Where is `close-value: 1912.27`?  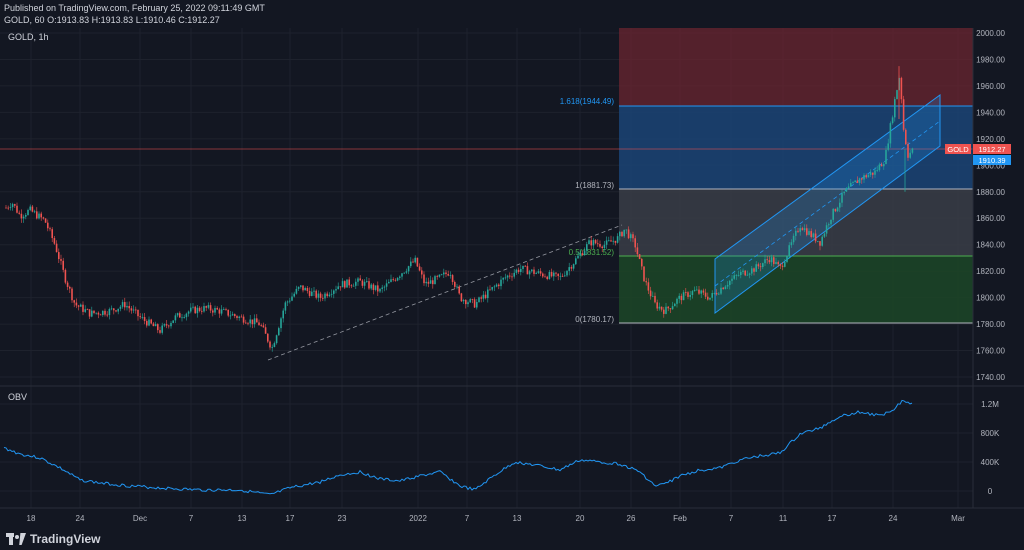
close-value: 1912.27 is located at coordinates (203, 20).